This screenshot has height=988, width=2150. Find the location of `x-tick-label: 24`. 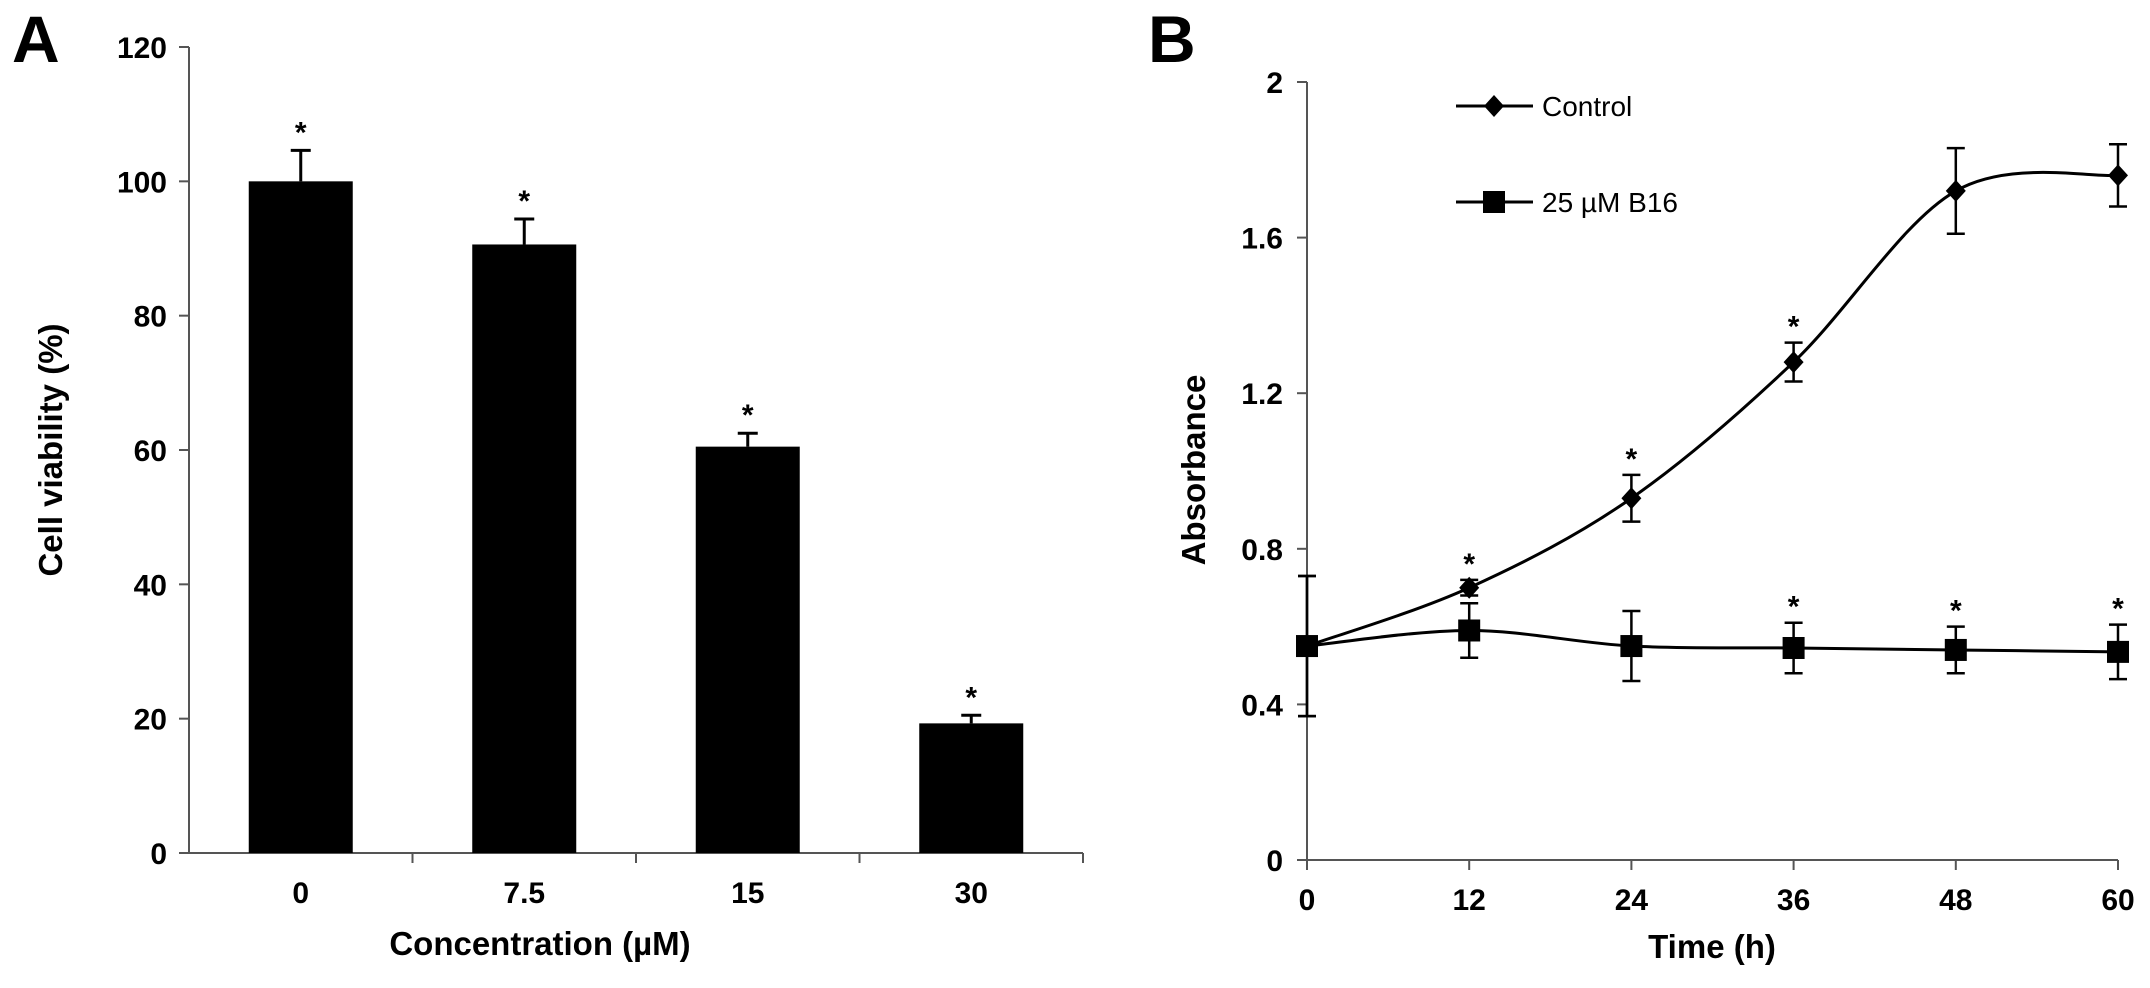

x-tick-label: 24 is located at coordinates (1632, 900).